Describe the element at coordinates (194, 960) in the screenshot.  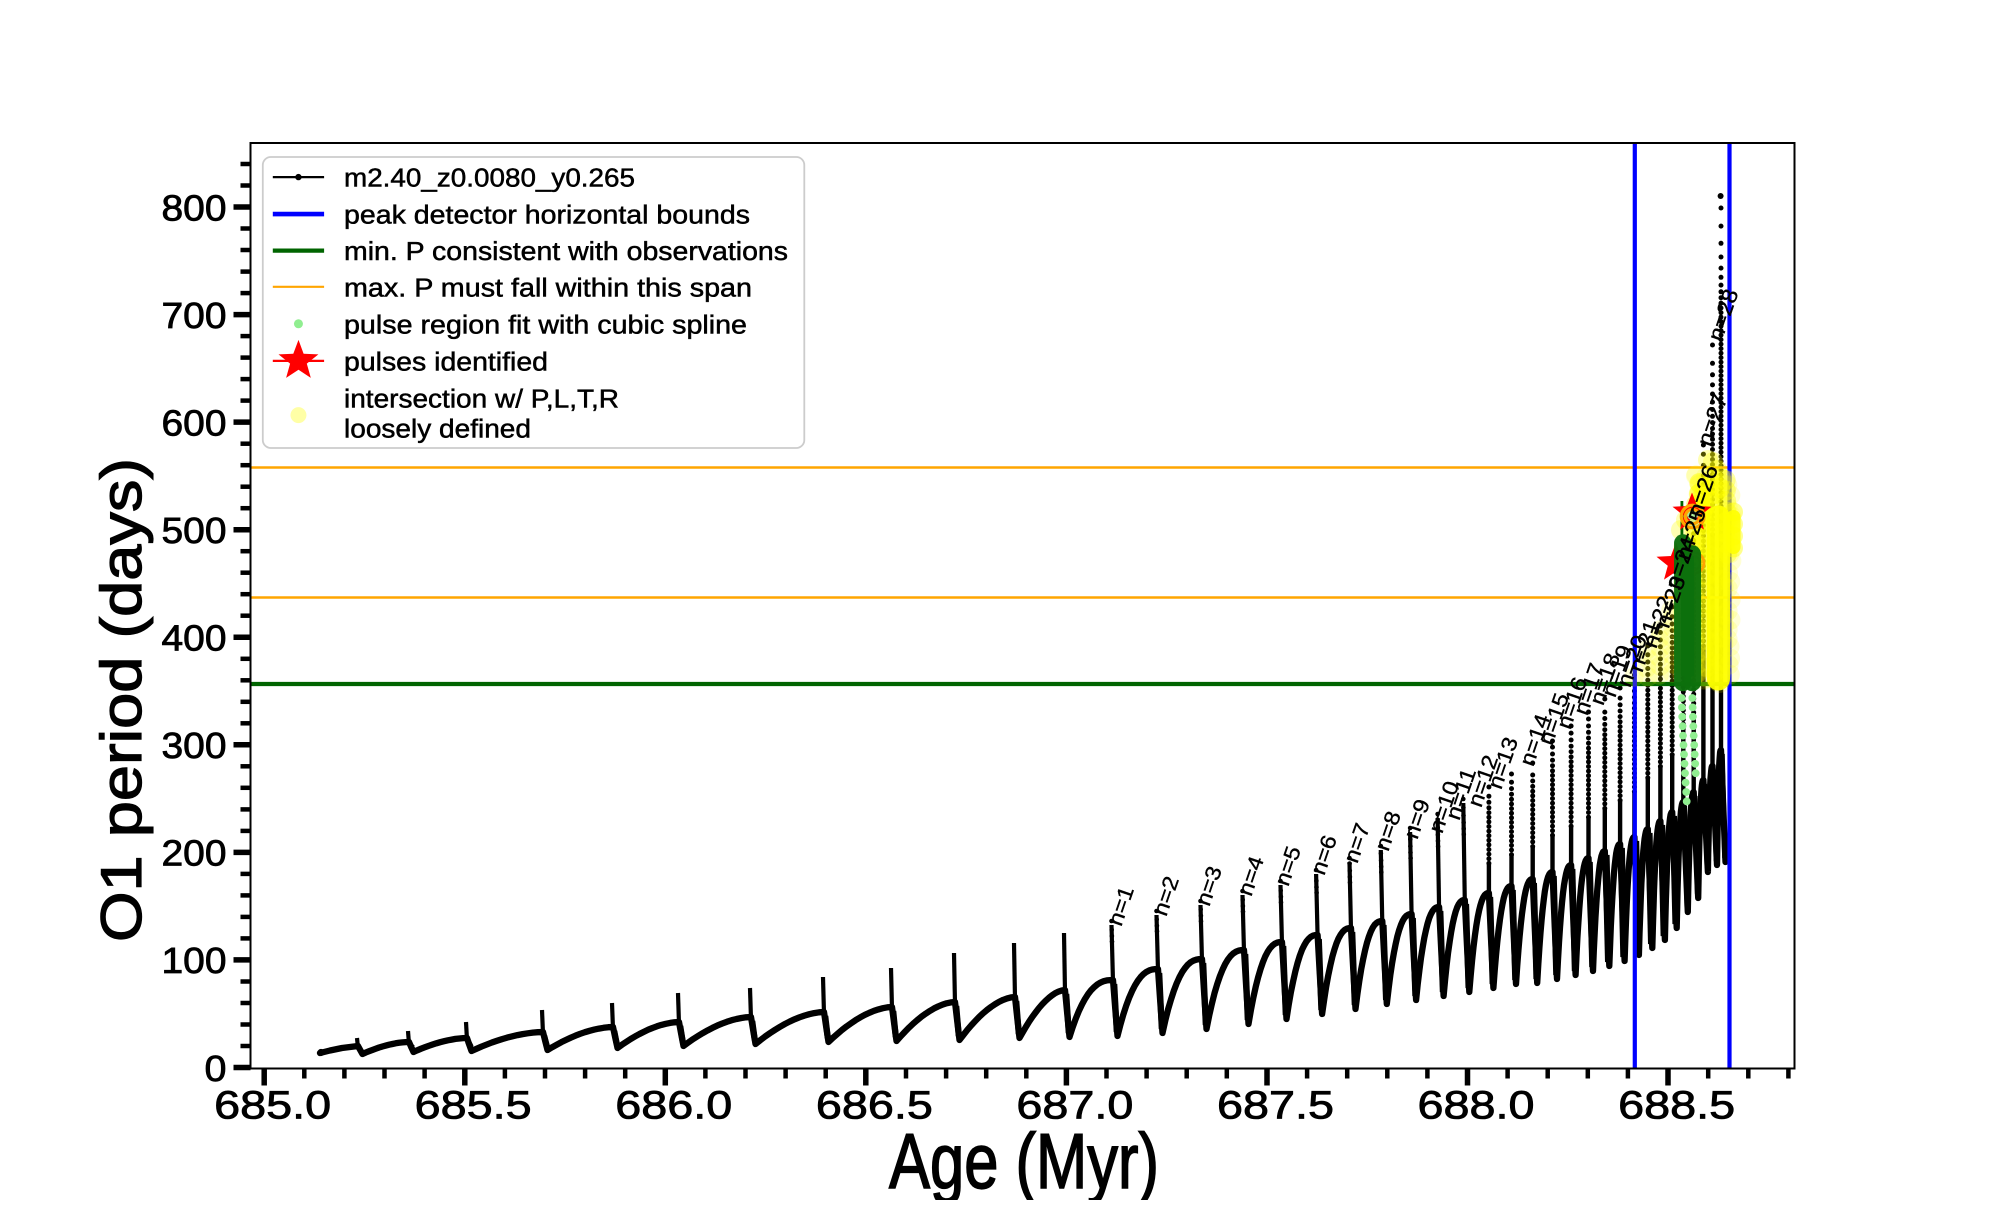
I see `svg-text: 100` at that location.